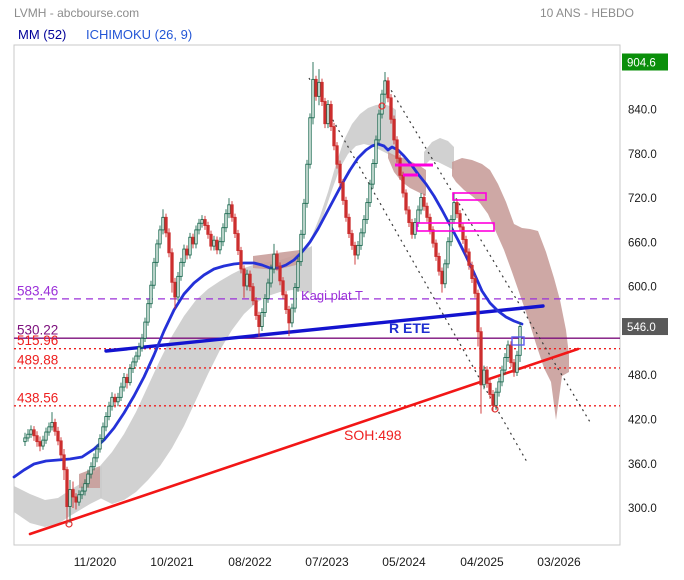  Describe the element at coordinates (37, 290) in the screenshot. I see `level-label: 583.46` at that location.